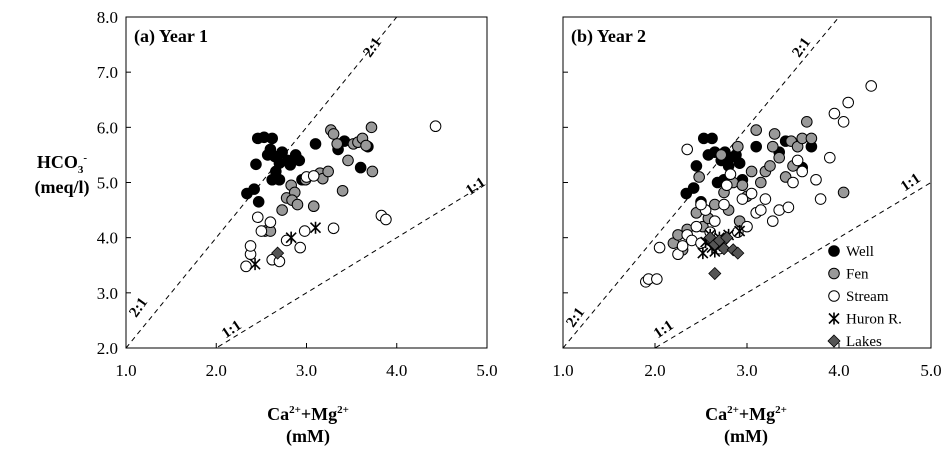 This screenshot has height=450, width=947. I want to click on legend-item-lakes: Lakes, so click(854, 342).